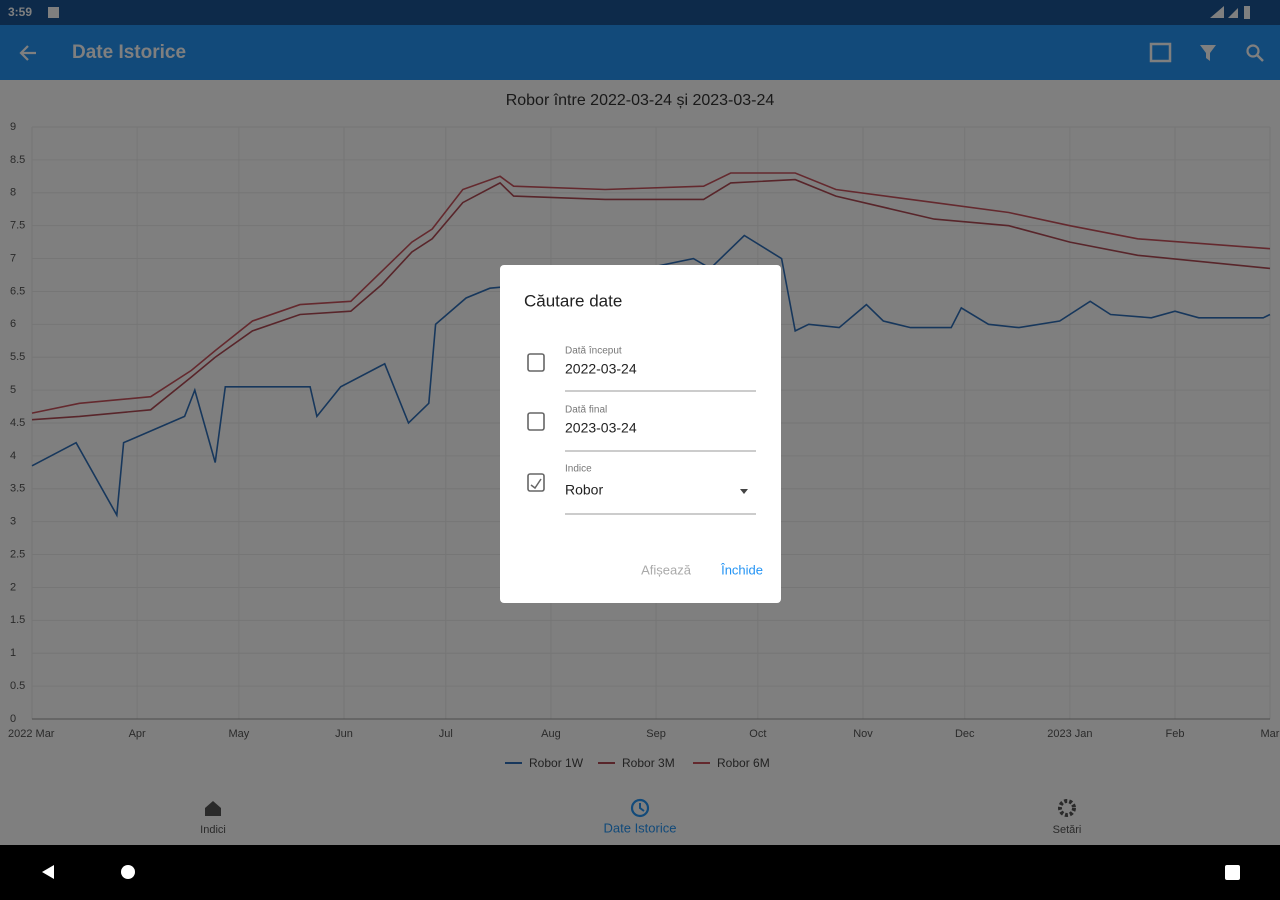 This screenshot has height=900, width=1280. Describe the element at coordinates (601, 369) in the screenshot. I see `field-value: 2022-03-24` at that location.